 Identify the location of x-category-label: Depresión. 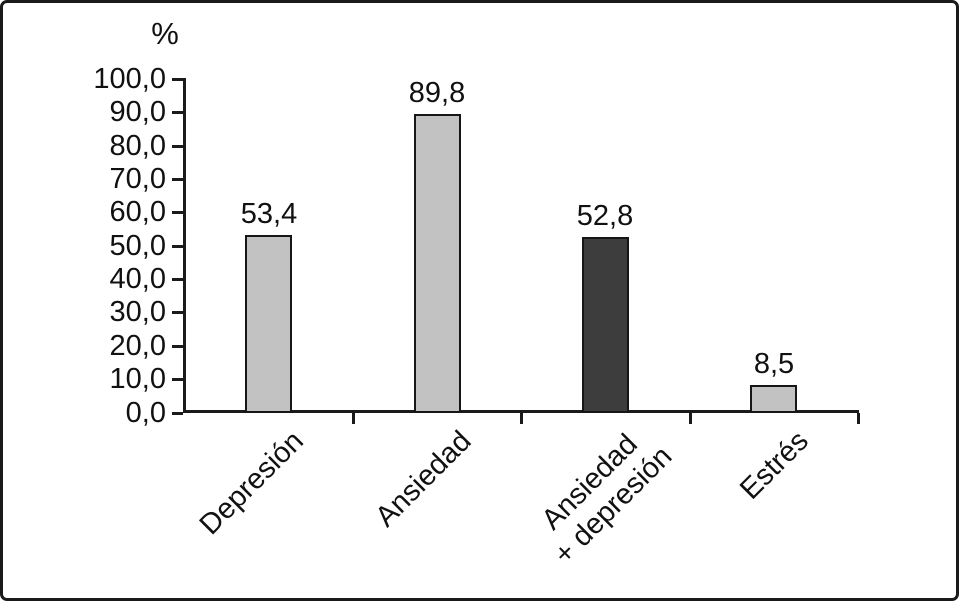
(251, 483).